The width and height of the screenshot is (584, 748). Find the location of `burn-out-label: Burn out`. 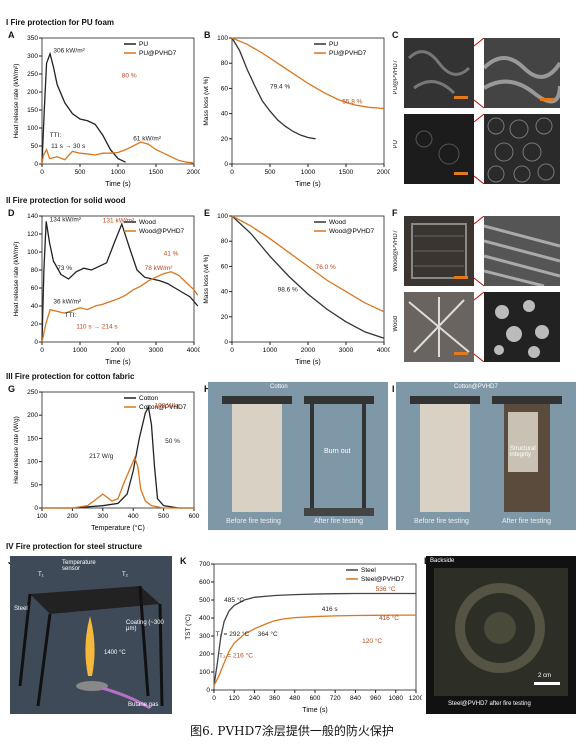

burn-out-label: Burn out is located at coordinates (337, 451).